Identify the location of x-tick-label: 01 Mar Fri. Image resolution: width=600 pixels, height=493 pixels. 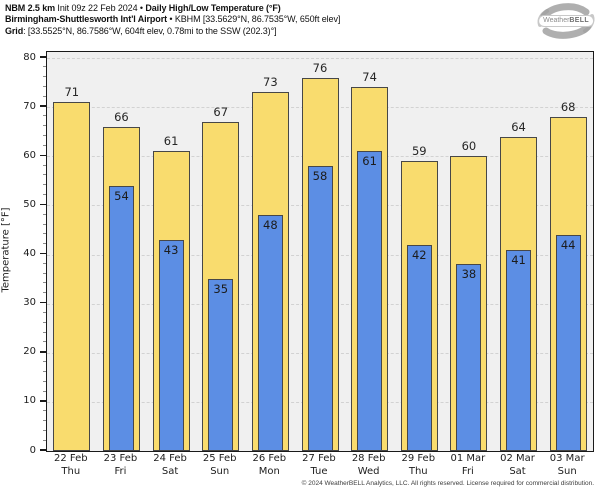
(468, 465).